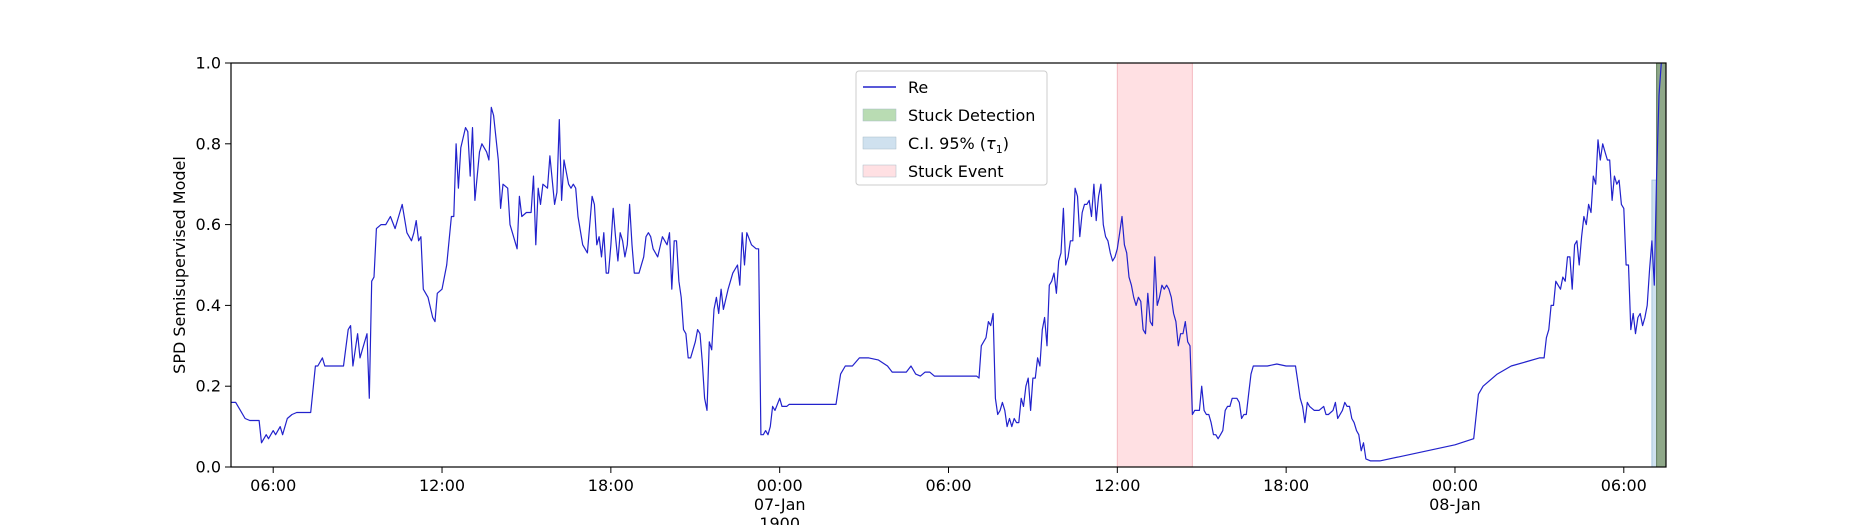  What do you see at coordinates (208, 305) in the screenshot?
I see `y-tick-label: 0.4` at bounding box center [208, 305].